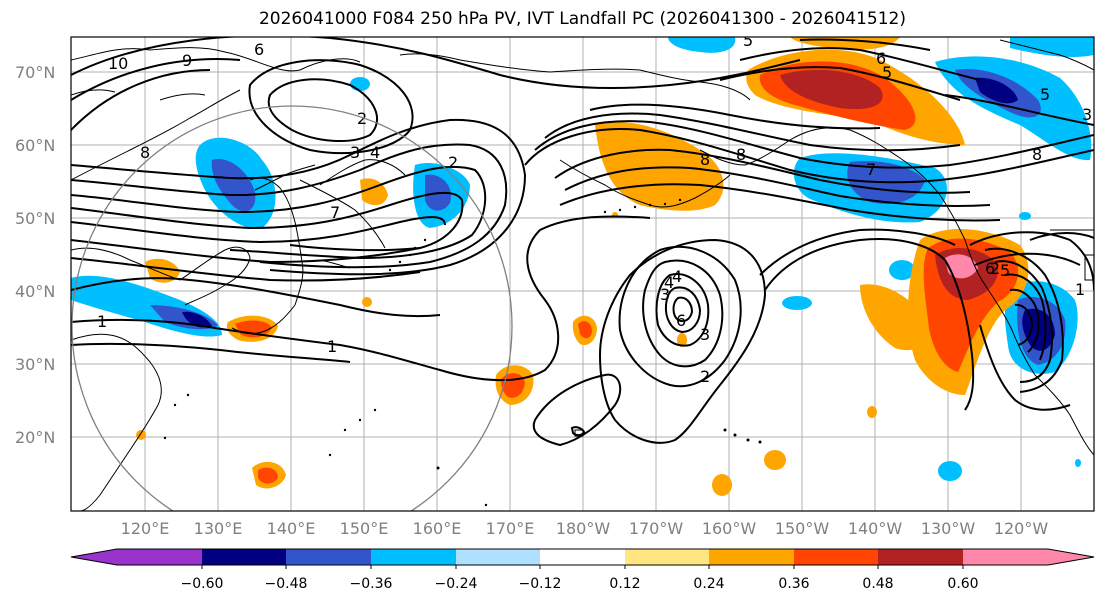 This screenshot has height=604, width=1105. I want to click on lon-label: 130°E, so click(218, 528).